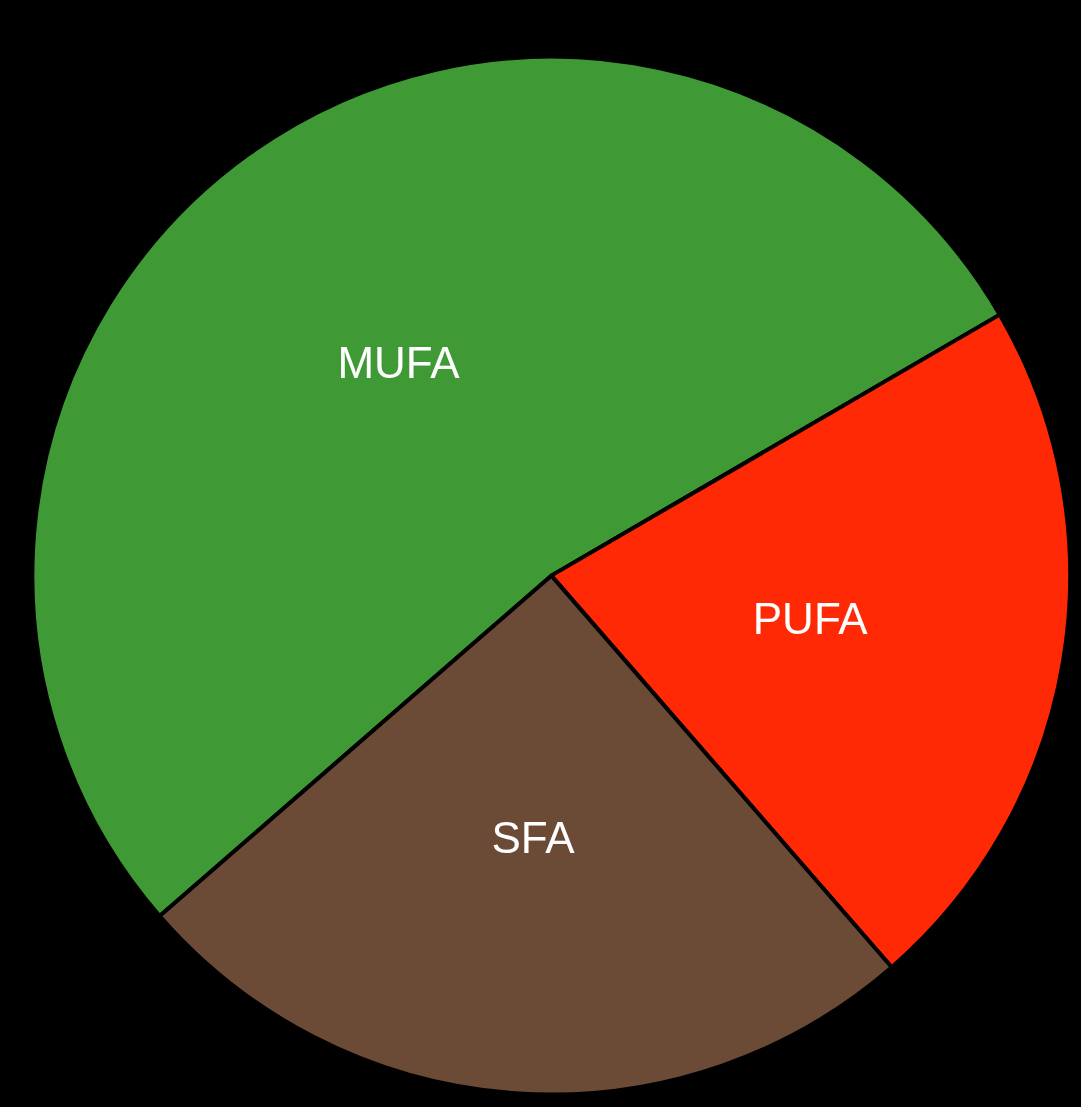 The width and height of the screenshot is (1081, 1107). Describe the element at coordinates (533, 837) in the screenshot. I see `slice-label: SFA` at that location.